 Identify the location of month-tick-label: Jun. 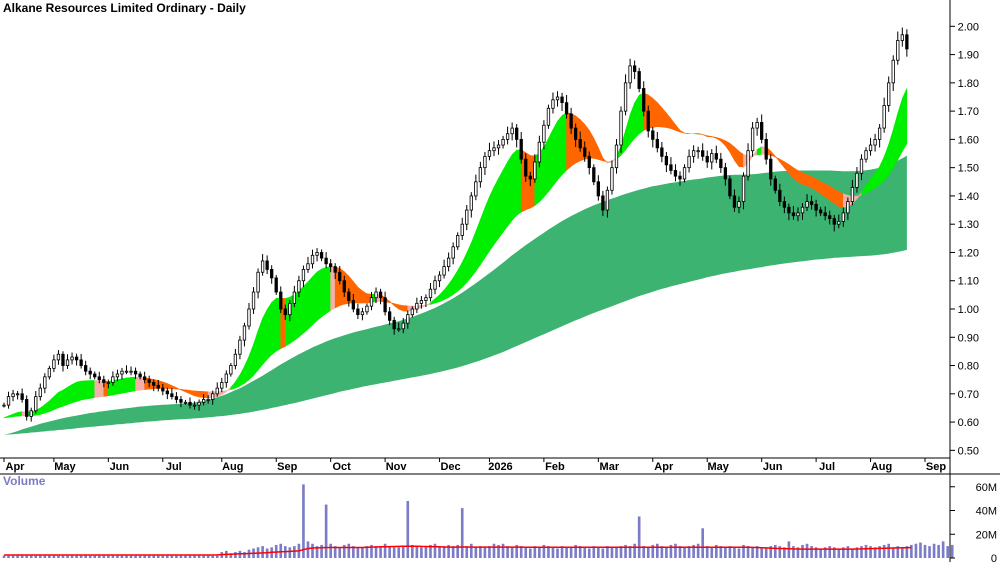
(120, 467).